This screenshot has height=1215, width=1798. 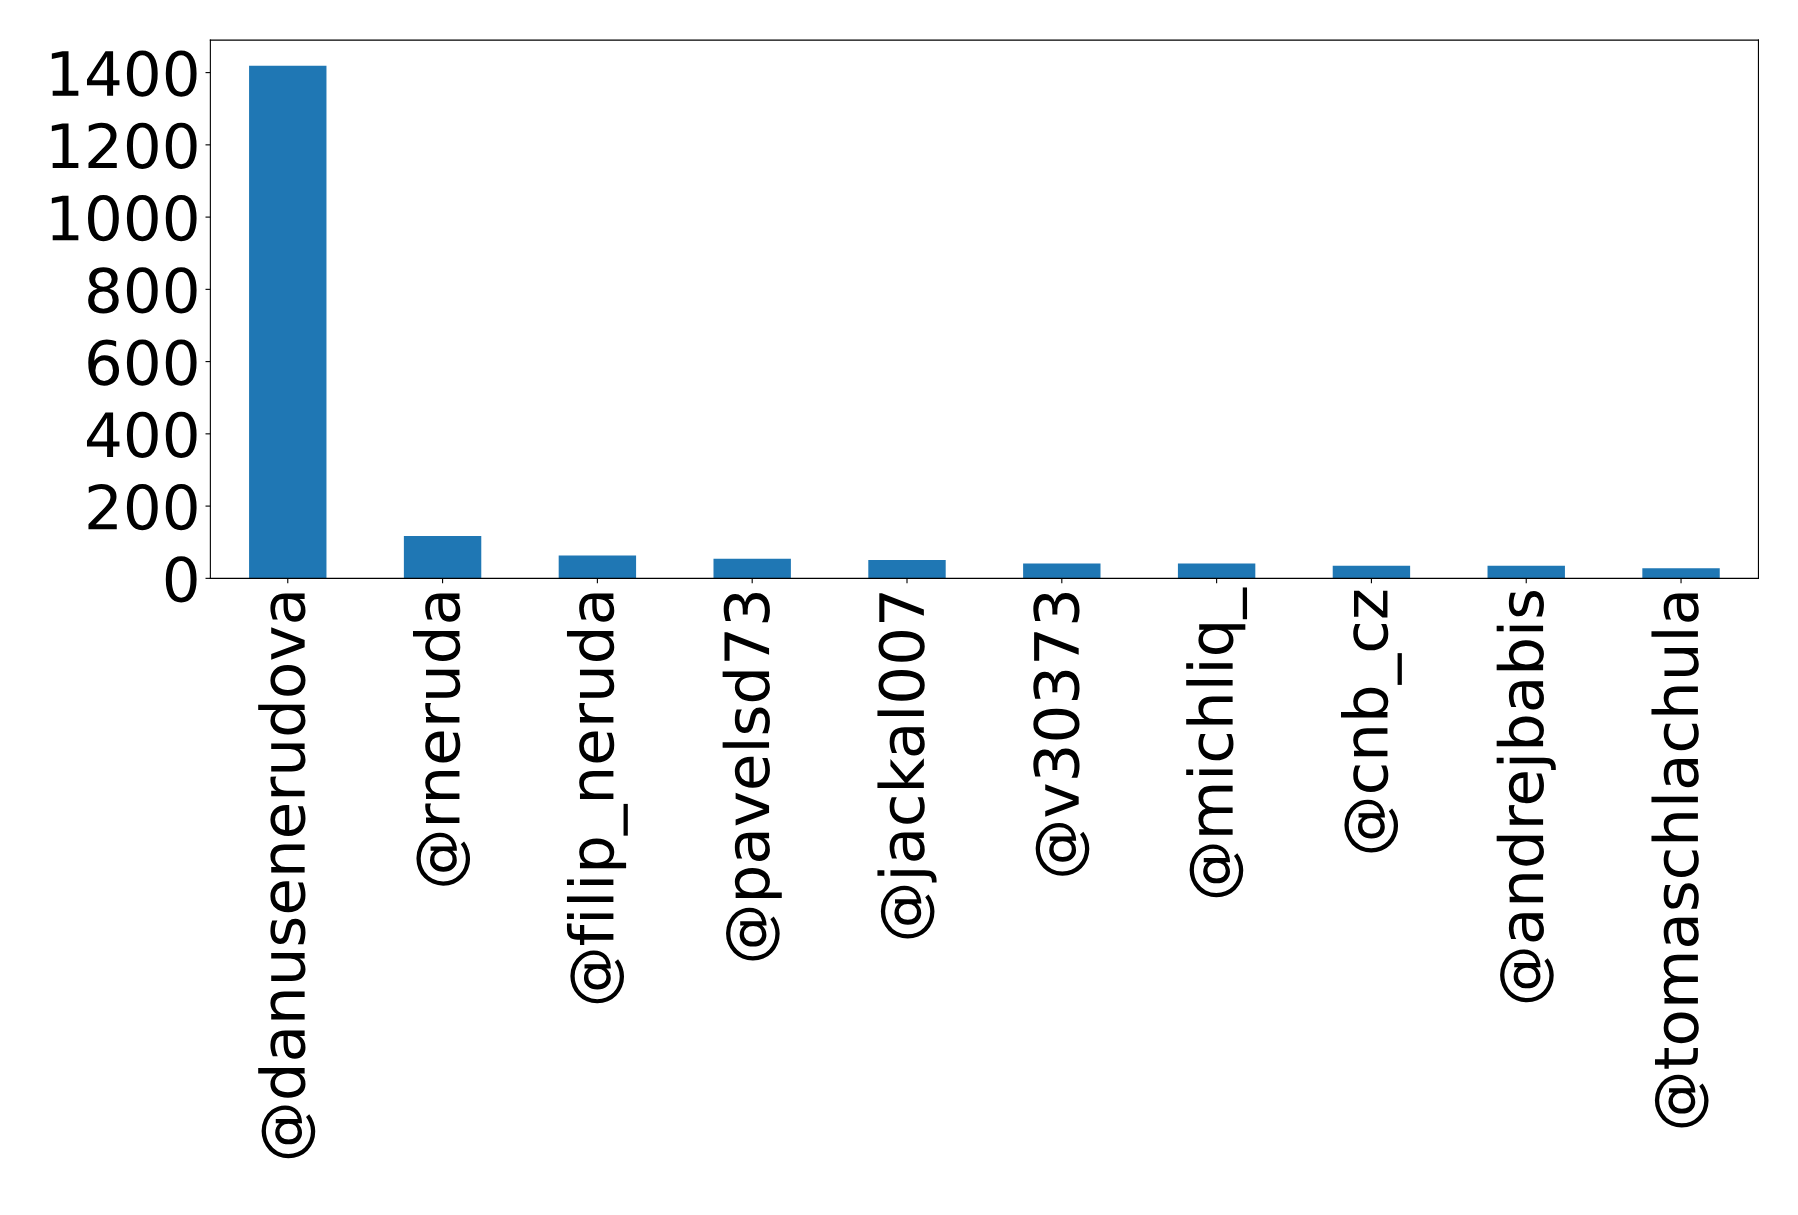 I want to click on x-tick-label: @michliq_, so click(x=1217, y=742).